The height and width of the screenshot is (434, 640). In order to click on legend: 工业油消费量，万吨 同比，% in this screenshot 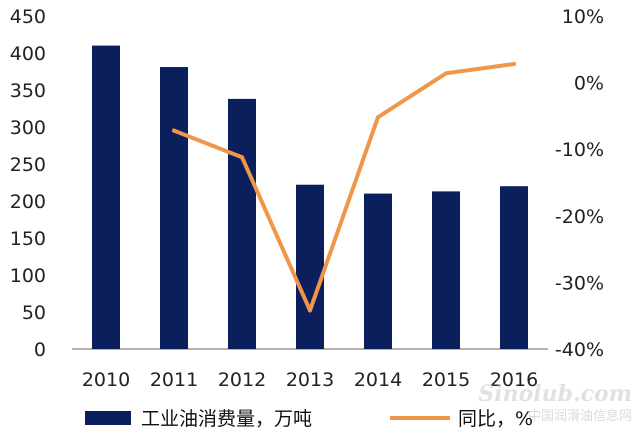, I will do `click(320, 417)`.